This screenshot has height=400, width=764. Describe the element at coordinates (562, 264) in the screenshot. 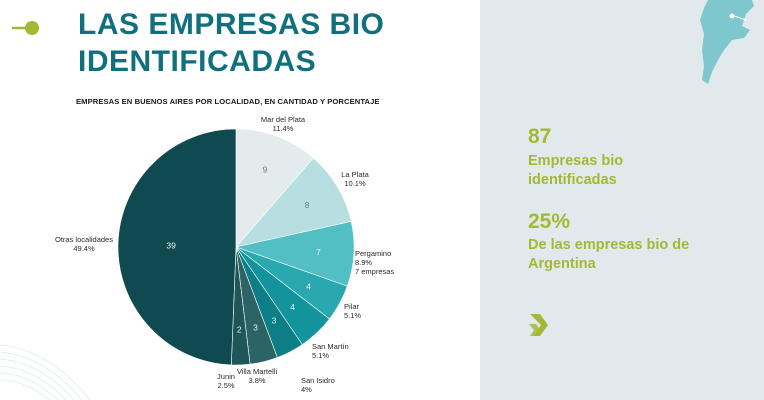

I see `stat-percent-label-line-2: Argentina` at that location.